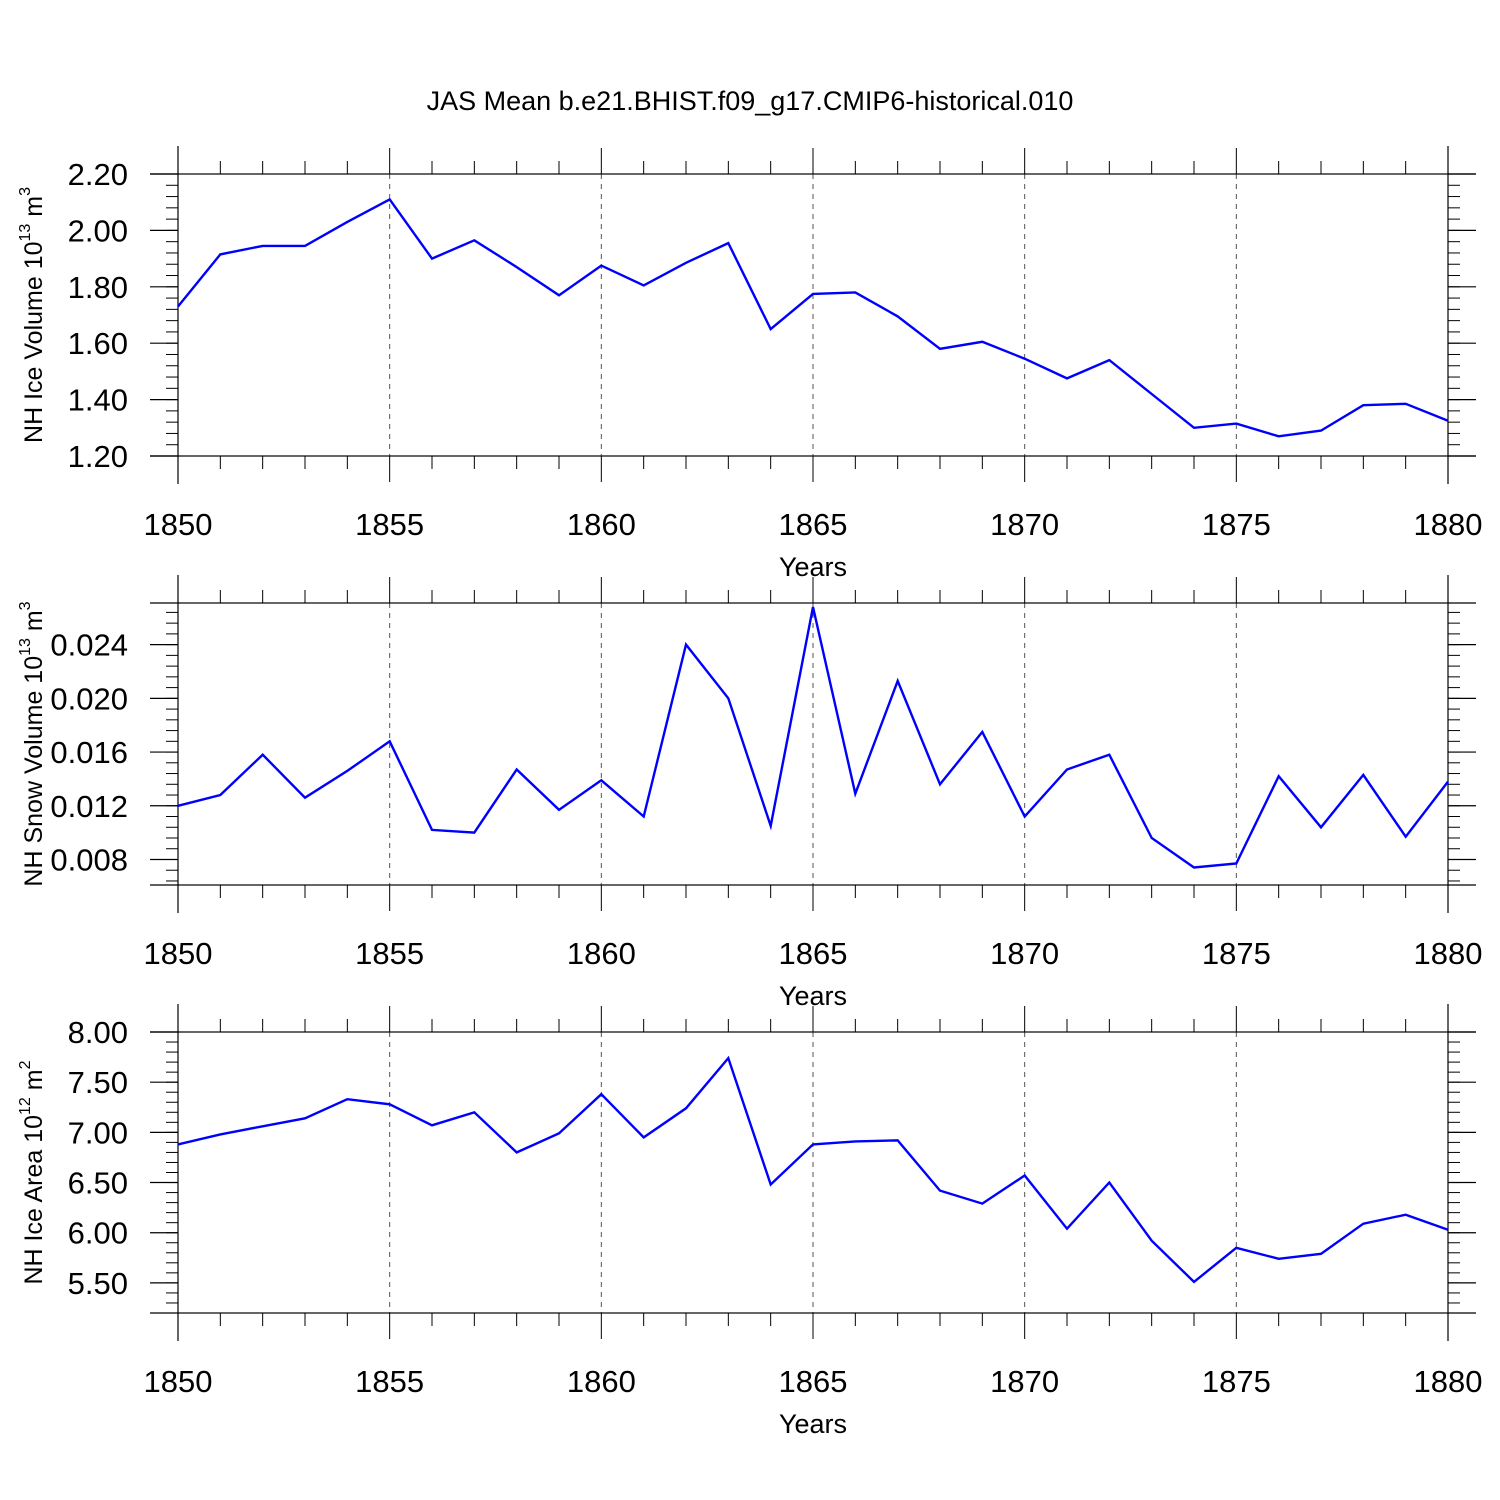 The height and width of the screenshot is (1500, 1500). I want to click on y-tick-label: 5.50, so click(98, 1283).